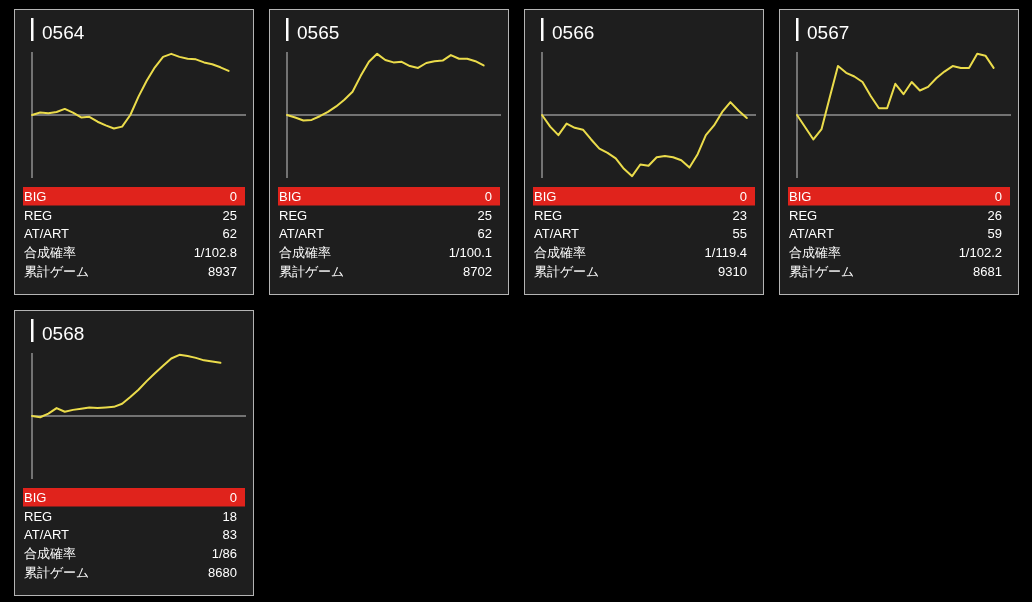 The width and height of the screenshot is (1032, 602). Describe the element at coordinates (732, 271) in the screenshot. I see `text: 9310` at that location.